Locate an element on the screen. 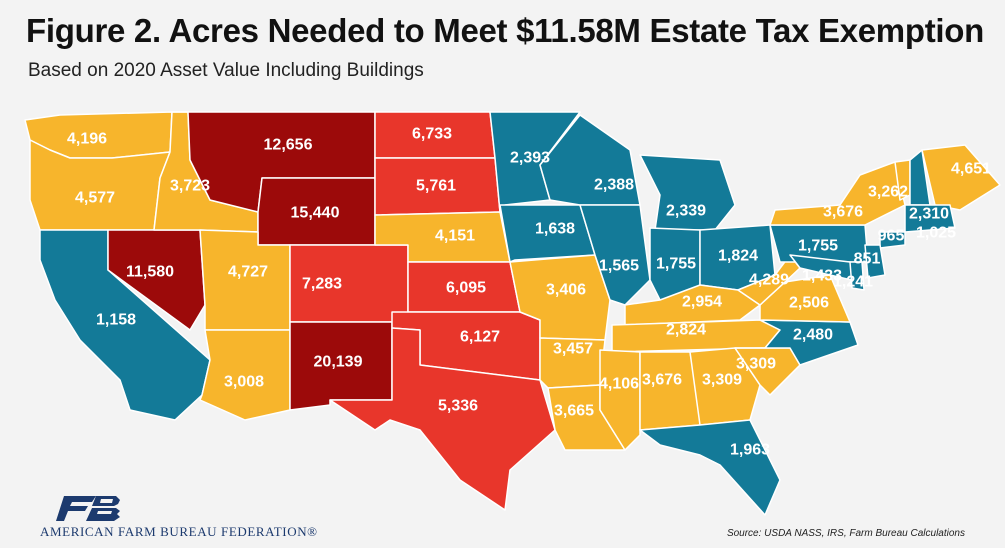 This screenshot has width=1005, height=548. state-value-label-md: 1,433 is located at coordinates (822, 276).